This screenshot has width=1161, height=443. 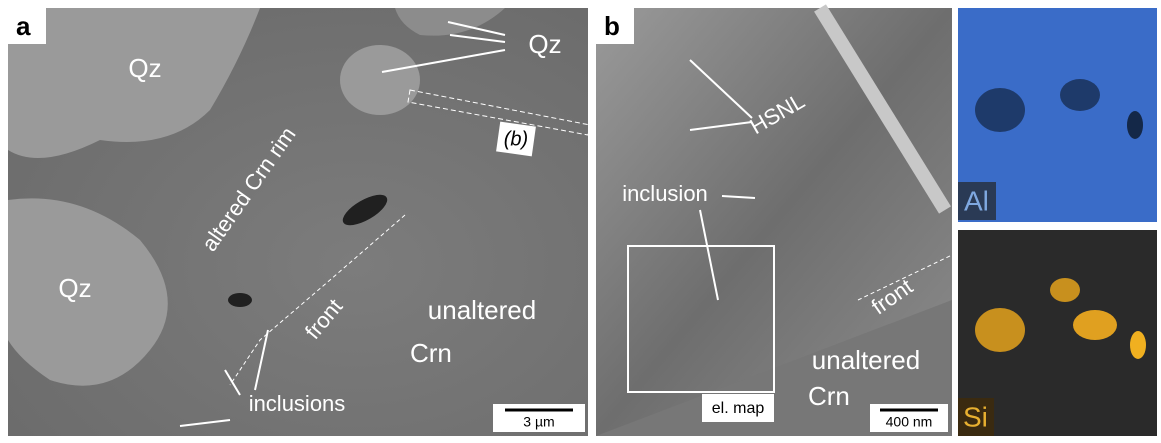 I want to click on panel-label: a, so click(x=23, y=26).